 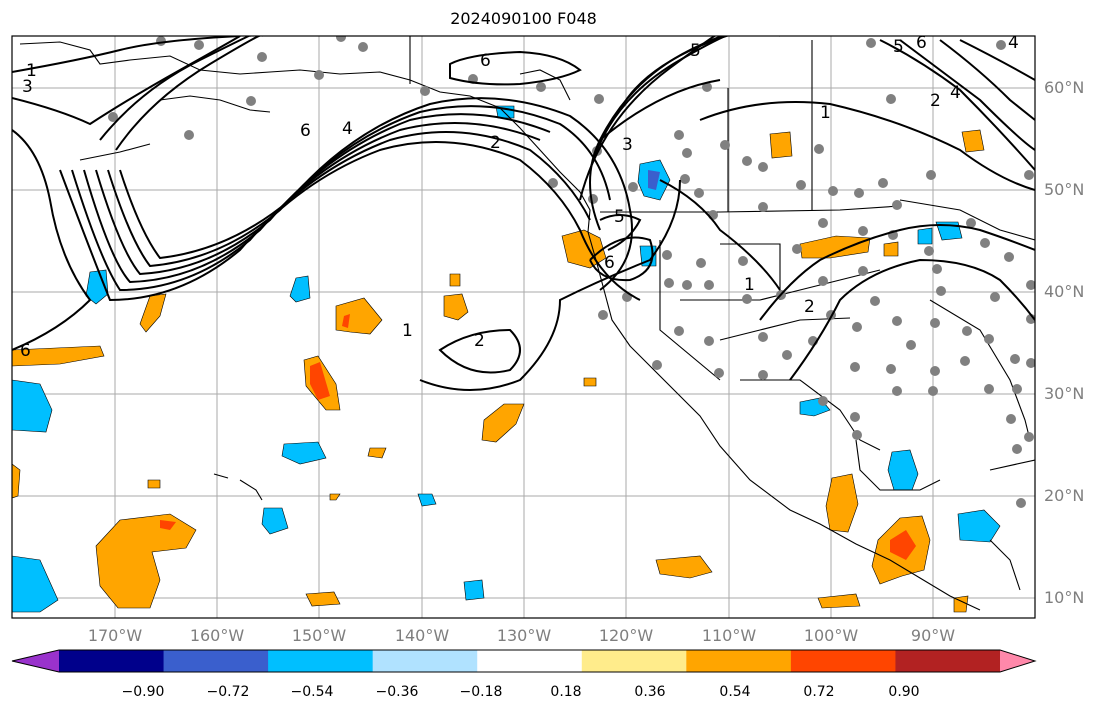 What do you see at coordinates (1017, 661) in the screenshot?
I see `colorbar-extend-high` at bounding box center [1017, 661].